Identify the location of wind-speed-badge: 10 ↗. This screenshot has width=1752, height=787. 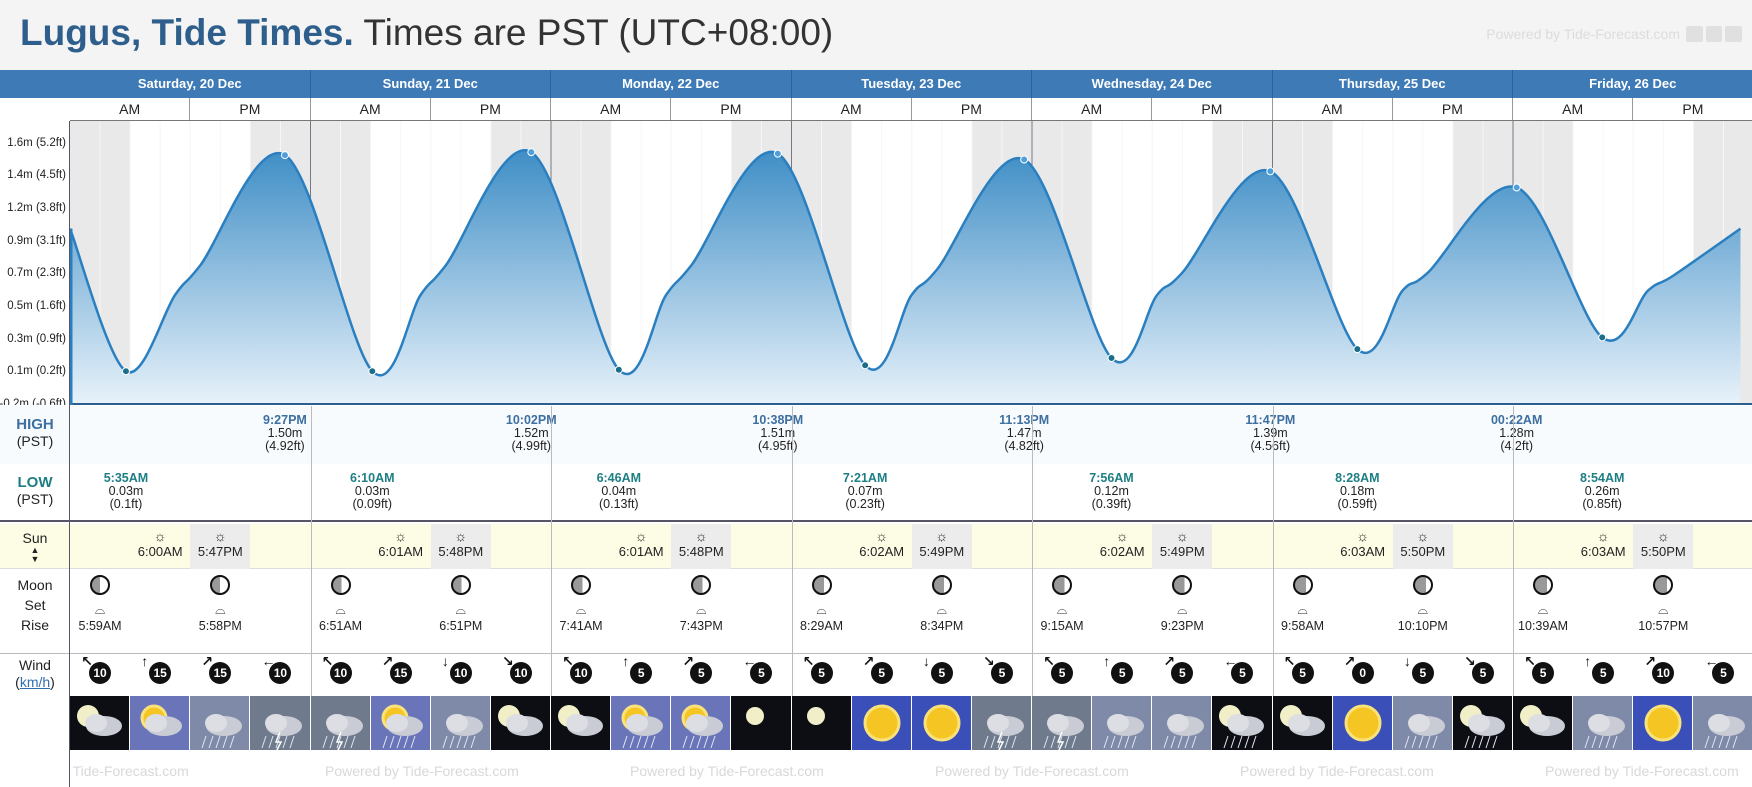
(1659, 669).